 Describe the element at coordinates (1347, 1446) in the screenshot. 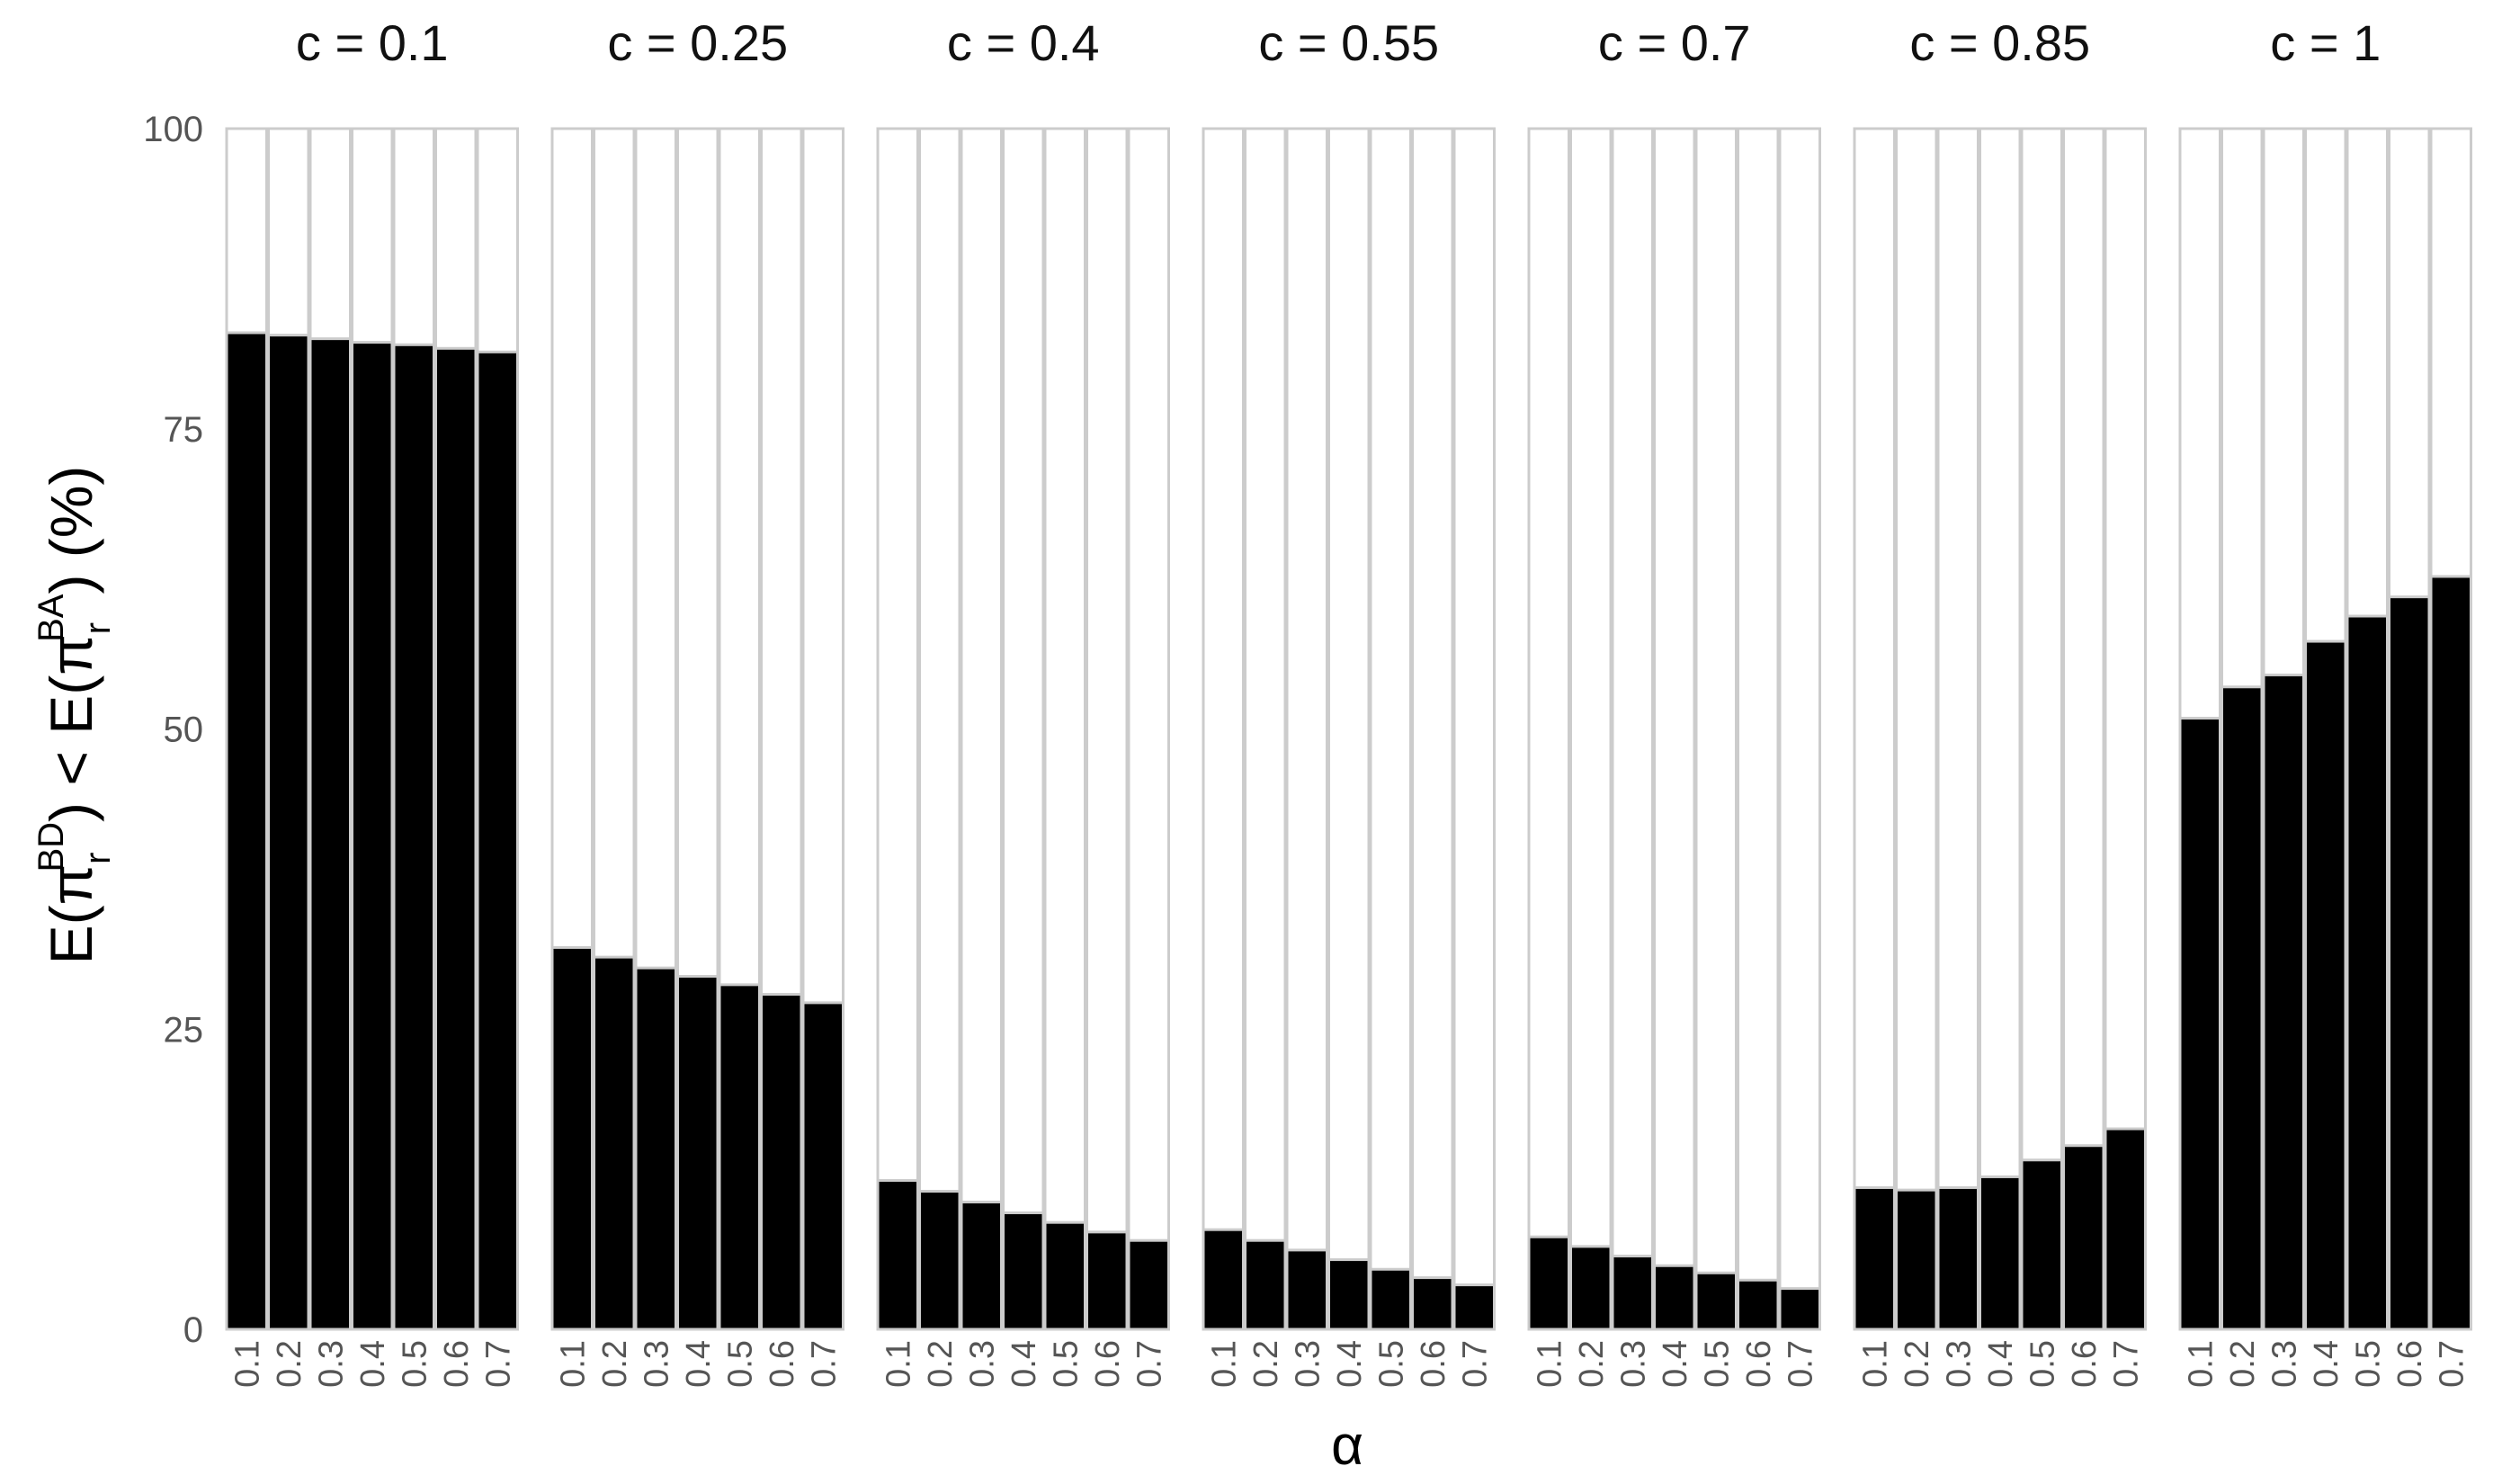

I see `x-axis-label: α` at that location.